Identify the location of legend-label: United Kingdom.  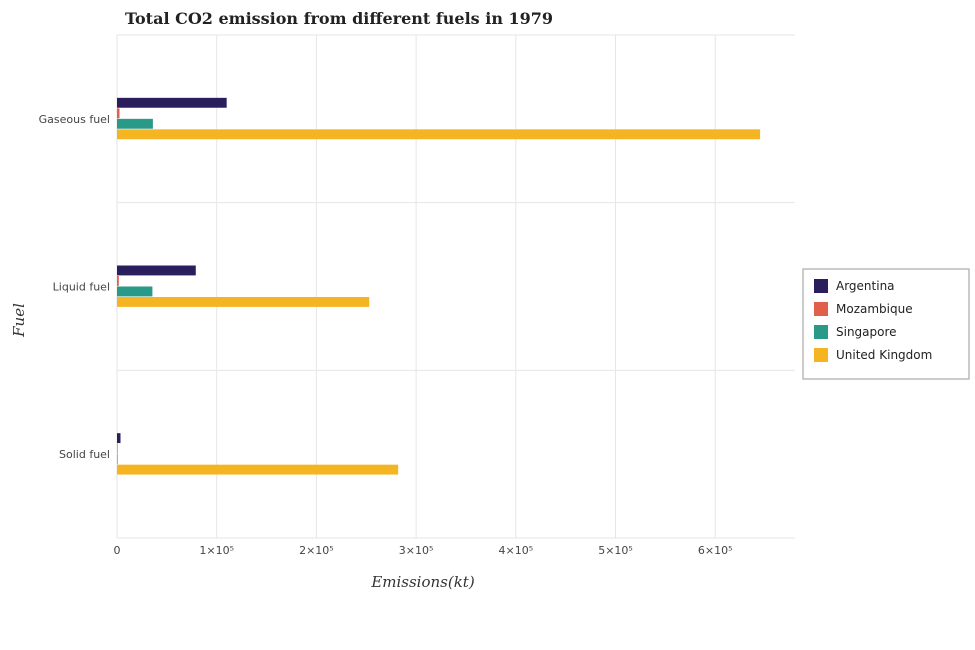
(884, 355).